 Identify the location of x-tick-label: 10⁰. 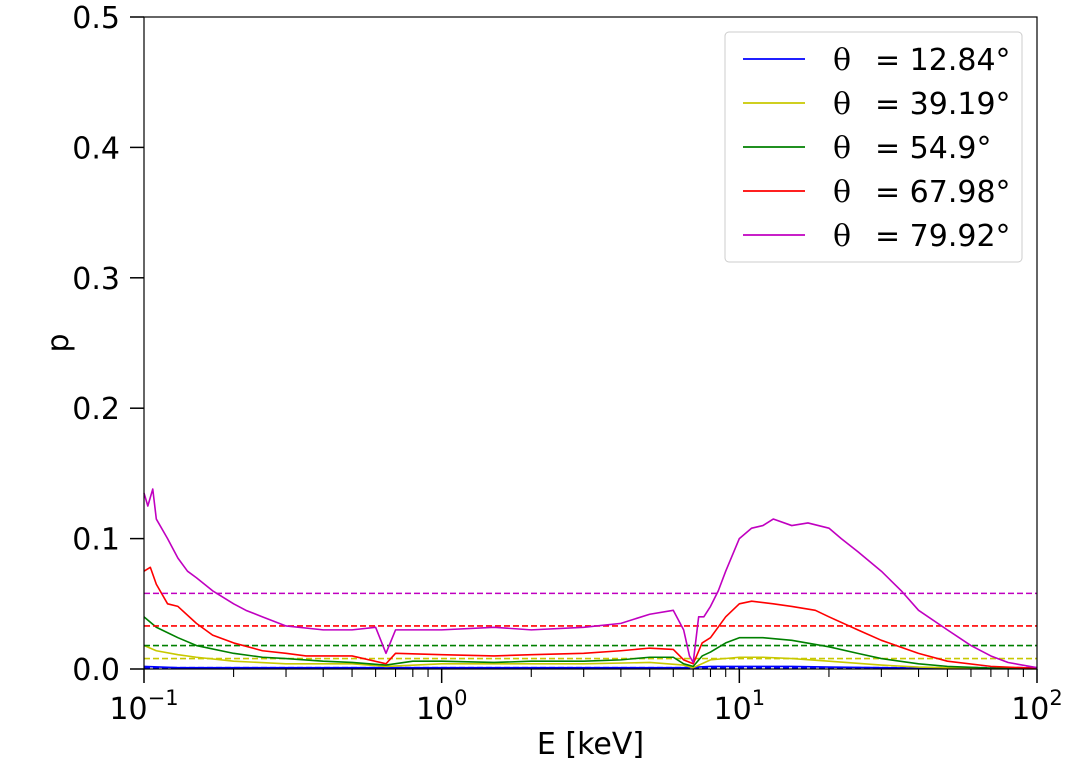
(442, 706).